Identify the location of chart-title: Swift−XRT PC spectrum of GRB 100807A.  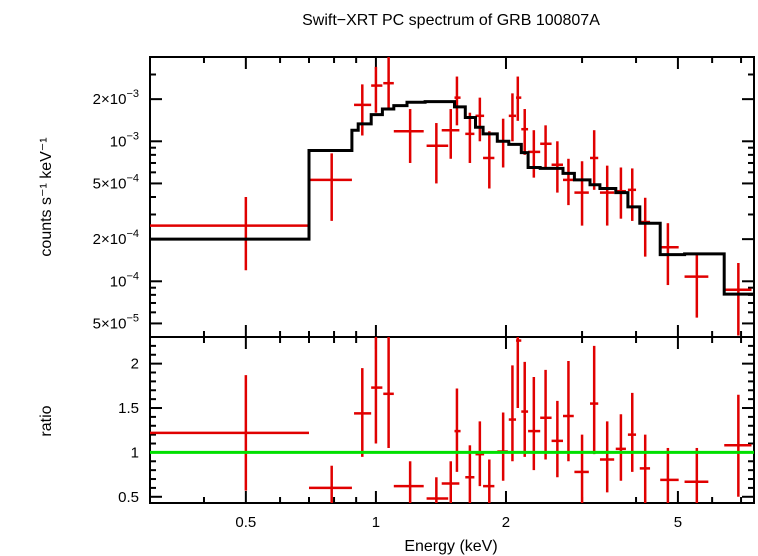
(451, 20).